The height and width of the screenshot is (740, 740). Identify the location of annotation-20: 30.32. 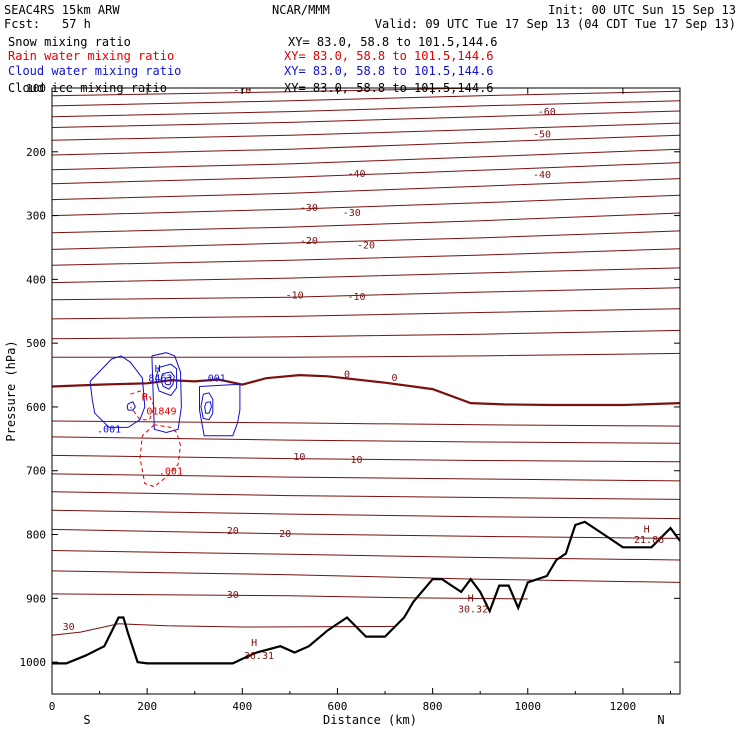
(473, 609).